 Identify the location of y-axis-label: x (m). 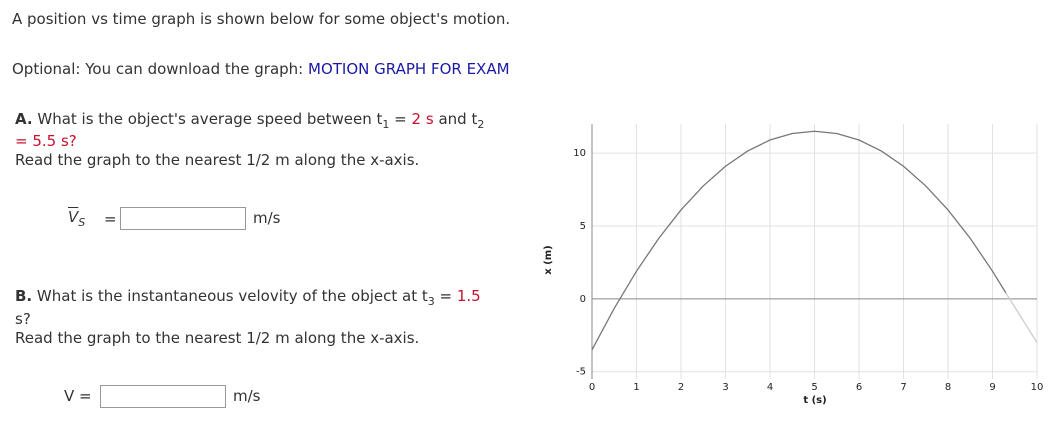
(548, 260).